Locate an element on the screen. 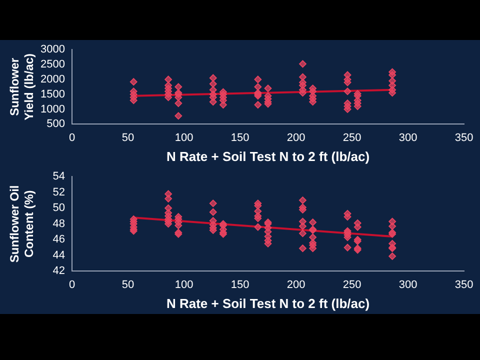 Image resolution: width=480 pixels, height=360 pixels. y-tick-label: 44 is located at coordinates (58, 255).